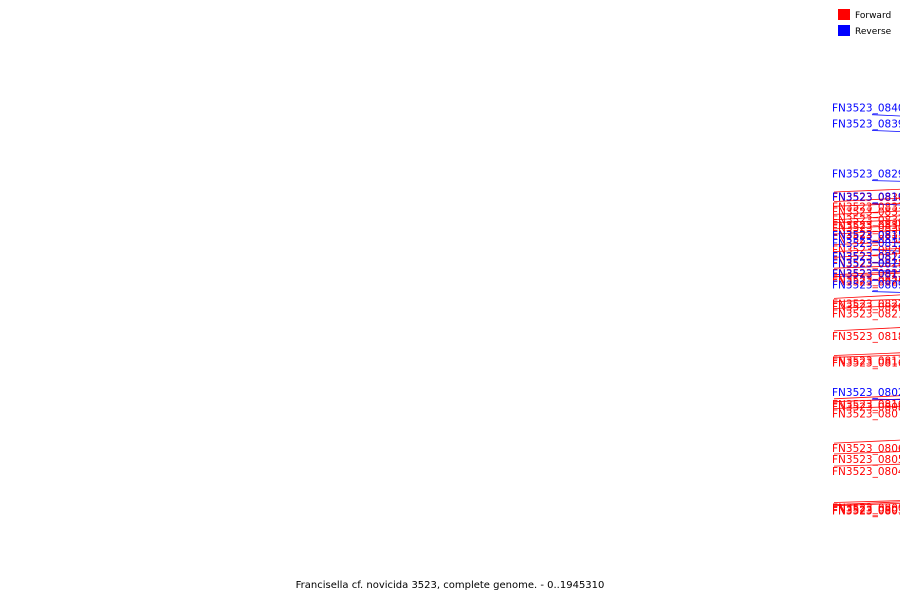  I want to click on gene-label: FN3523_0811, so click(866, 265).